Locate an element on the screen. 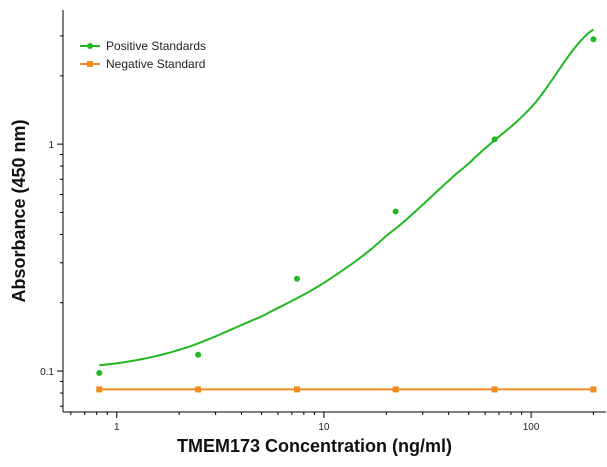  x-tick-label: 1 is located at coordinates (117, 427).